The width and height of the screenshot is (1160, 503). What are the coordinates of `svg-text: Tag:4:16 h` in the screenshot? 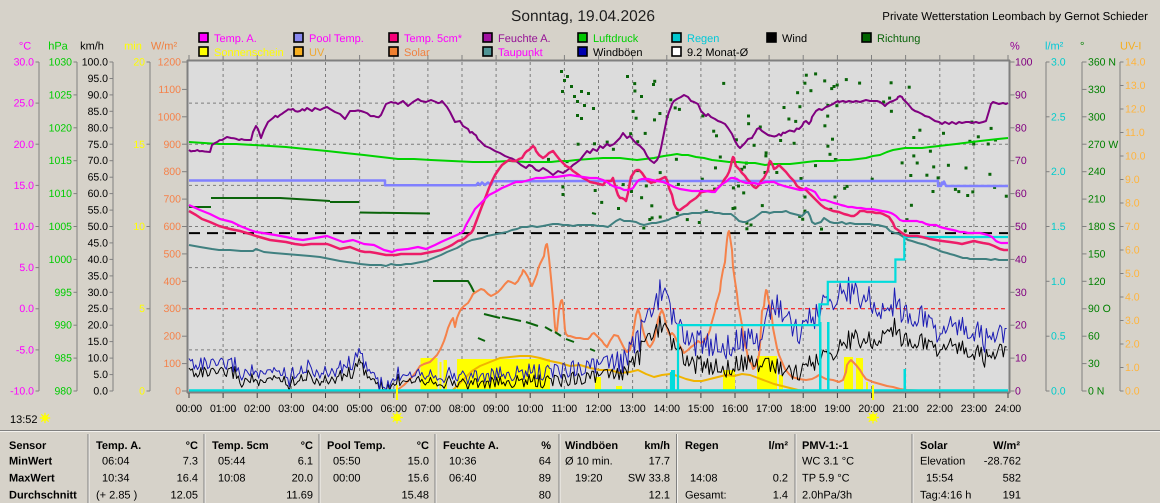 It's located at (945, 496).